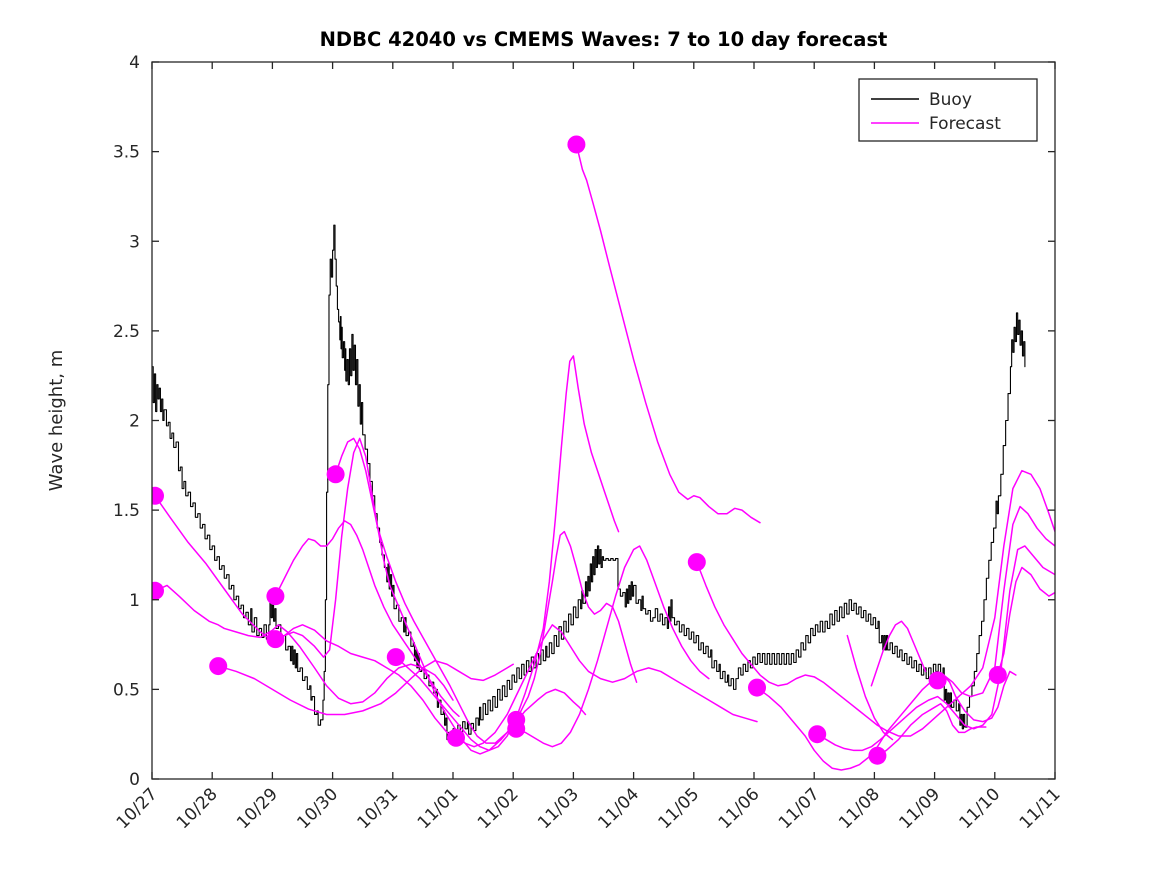 This screenshot has height=875, width=1167. What do you see at coordinates (980, 808) in the screenshot?
I see `x-tick-label-14: 11/10` at bounding box center [980, 808].